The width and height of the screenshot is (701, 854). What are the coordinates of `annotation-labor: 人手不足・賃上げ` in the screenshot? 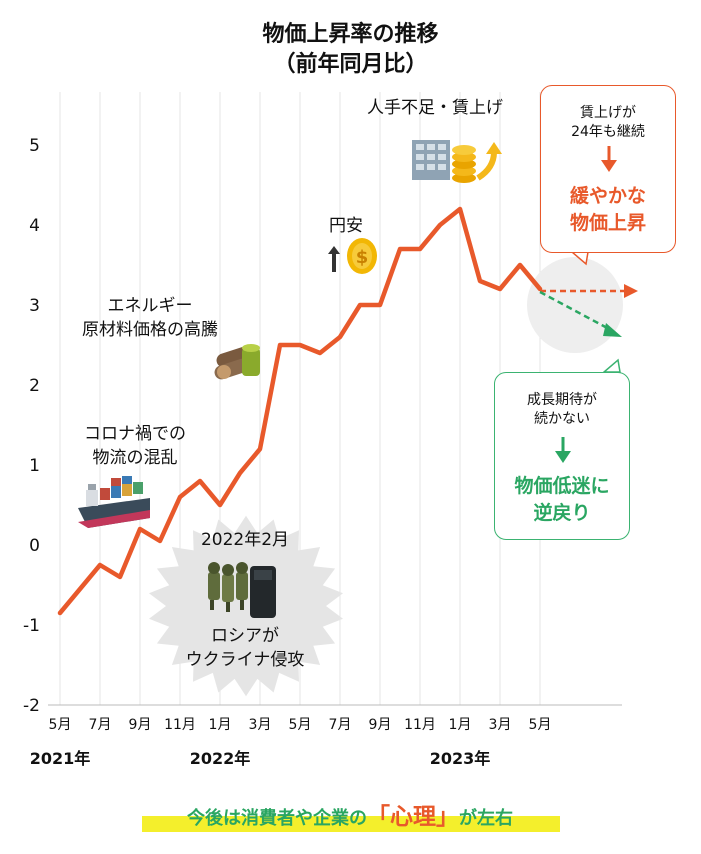 It's located at (435, 108).